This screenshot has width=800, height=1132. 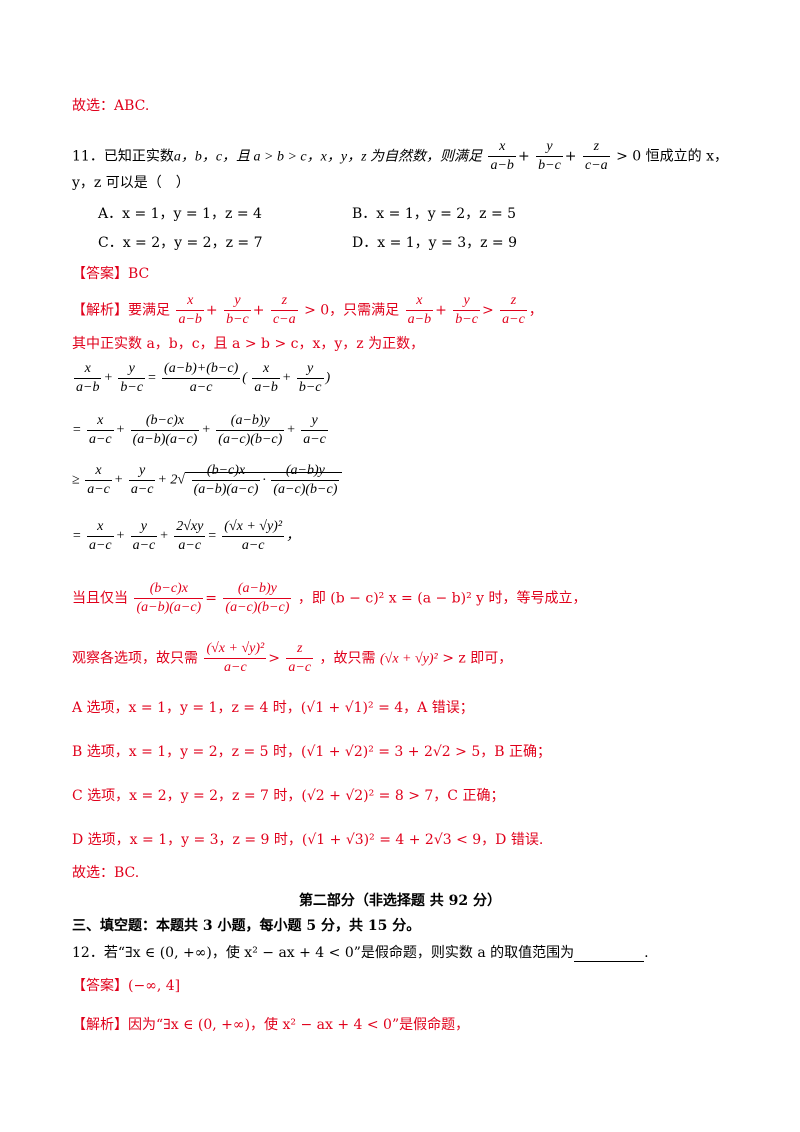 I want to click on frac-y-bc: y b−c, so click(x=549, y=156).